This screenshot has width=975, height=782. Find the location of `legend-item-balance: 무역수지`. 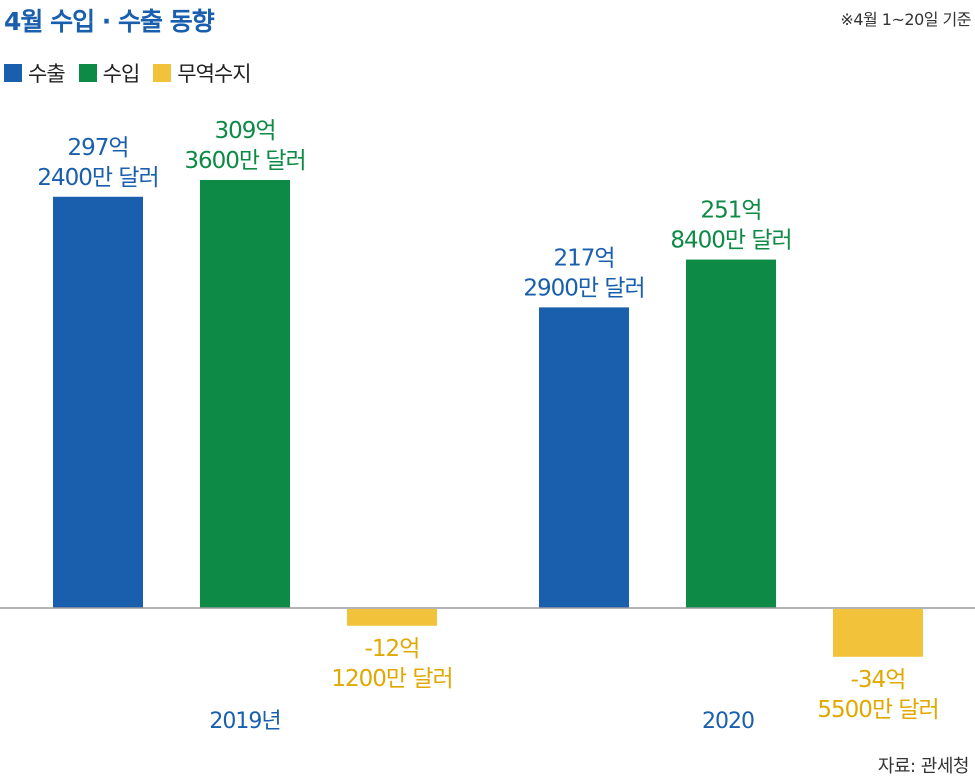

legend-item-balance: 무역수지 is located at coordinates (202, 73).